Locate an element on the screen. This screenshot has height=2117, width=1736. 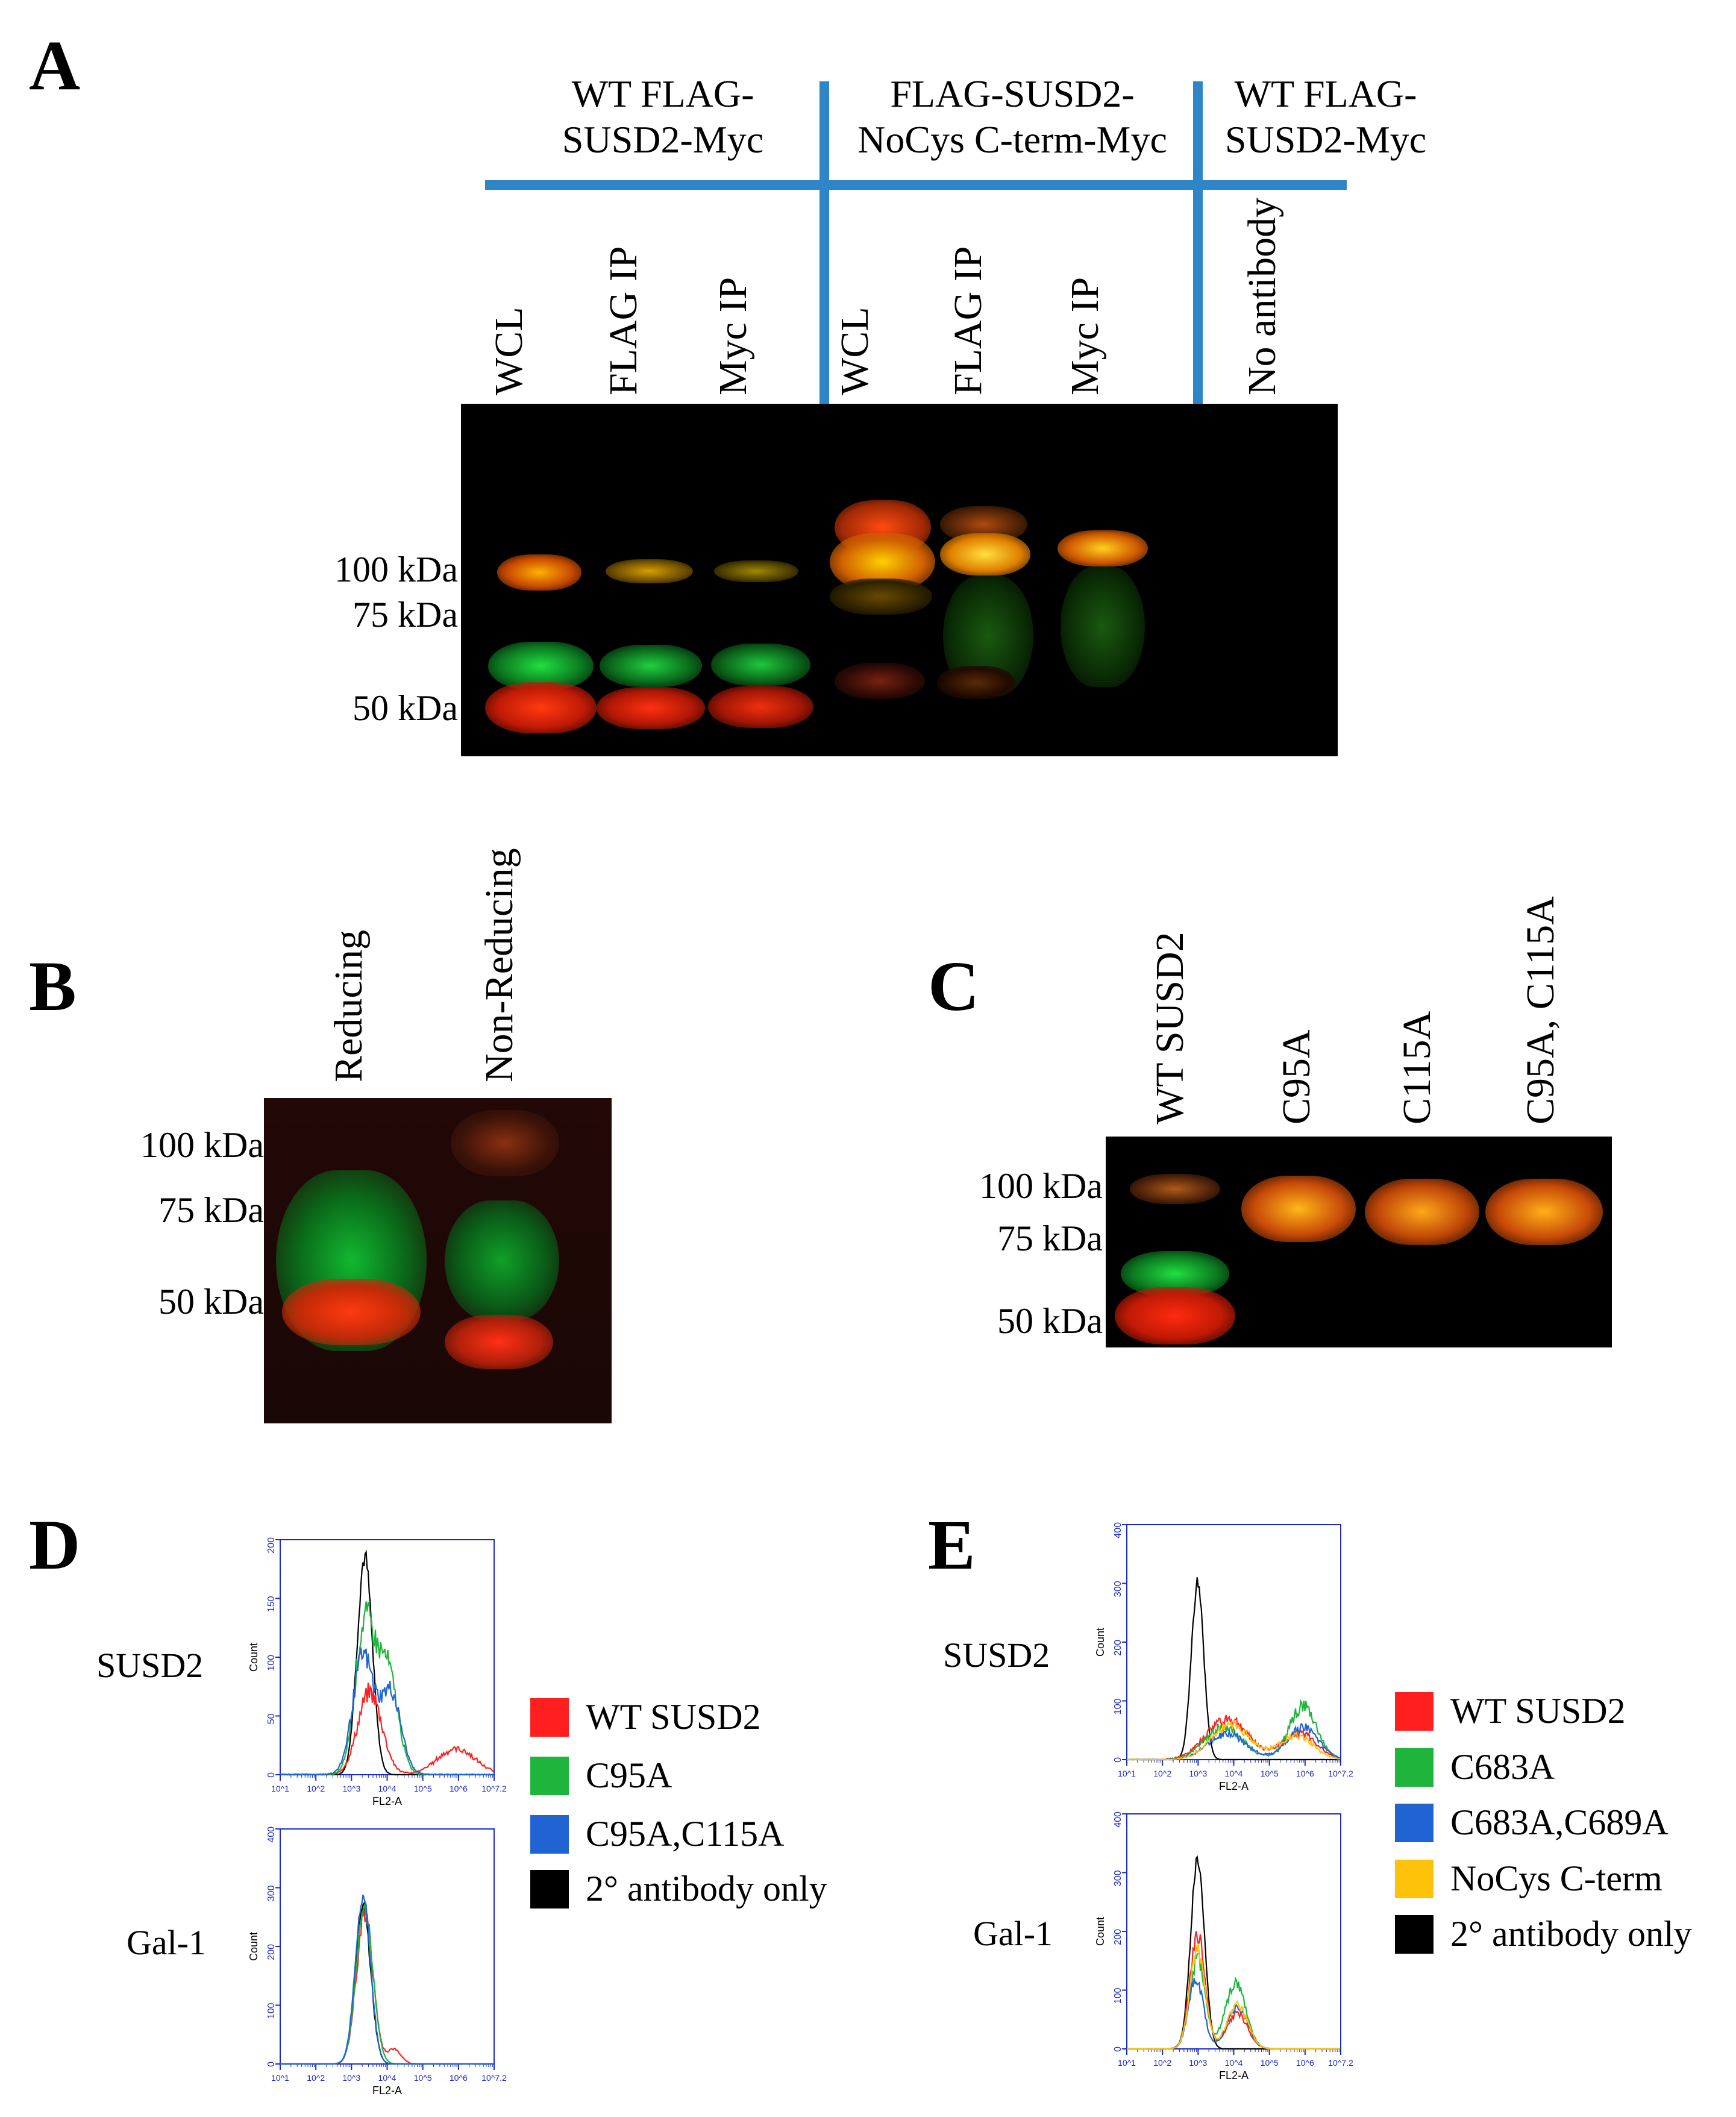
histogram-series-secondary is located at coordinates (1234, 1669).